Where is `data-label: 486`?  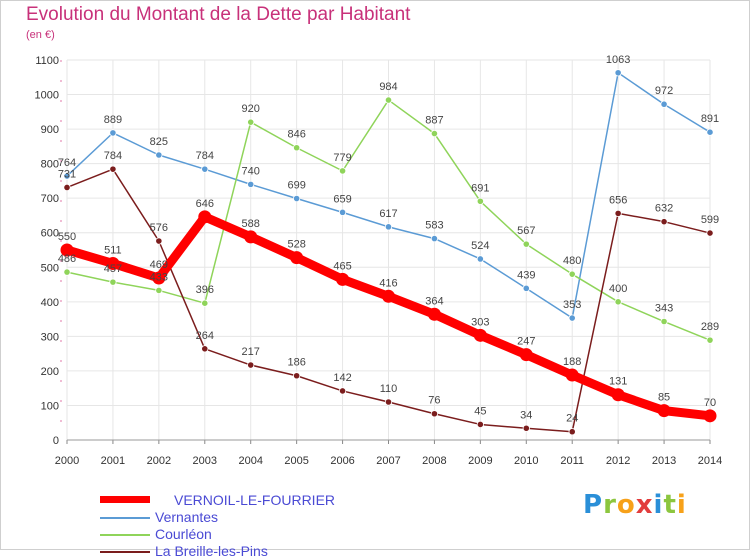
data-label: 486 is located at coordinates (67, 259).